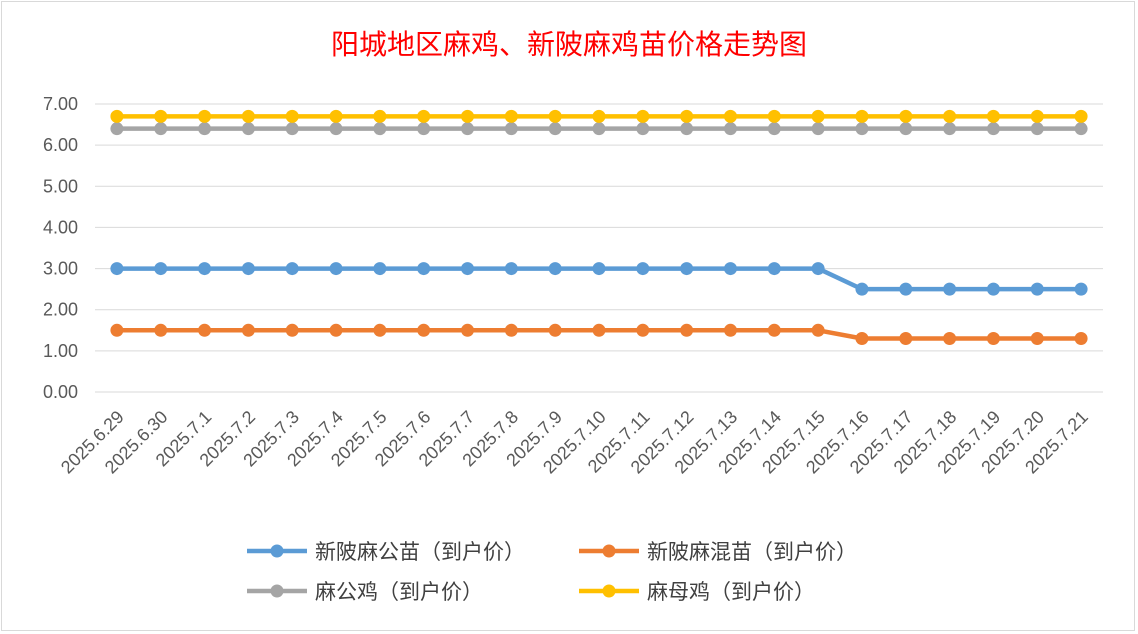  What do you see at coordinates (399, 592) in the screenshot?
I see `legend-label: 麻公鸡（到户价）` at bounding box center [399, 592].